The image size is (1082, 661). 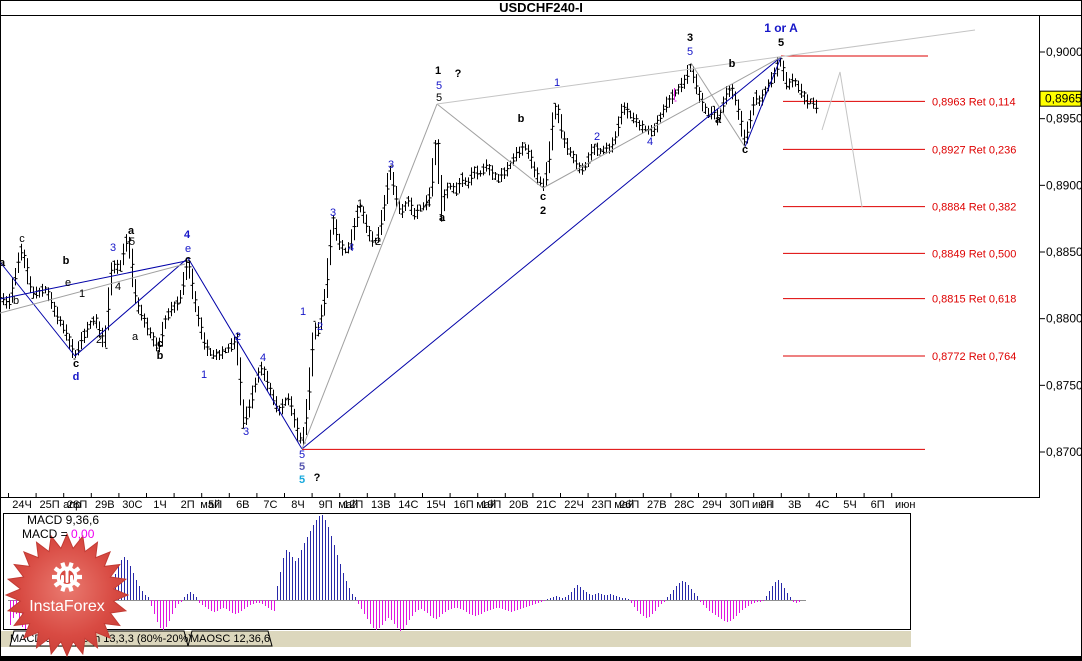 What do you see at coordinates (407, 573) in the screenshot?
I see `macd-histogram` at bounding box center [407, 573].